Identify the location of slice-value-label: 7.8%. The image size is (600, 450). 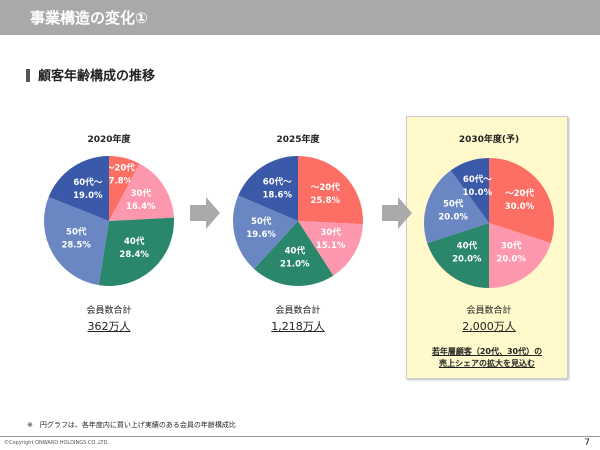
(121, 182).